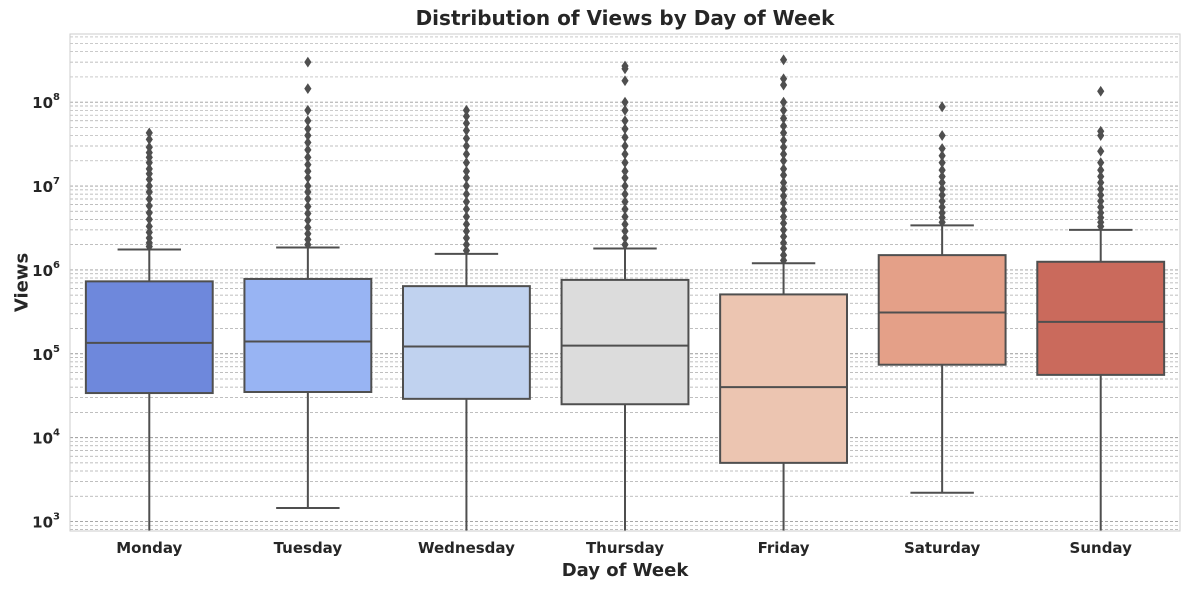 This screenshot has height=590, width=1190. What do you see at coordinates (46, 354) in the screenshot?
I see `y-tick-label: 105` at bounding box center [46, 354].